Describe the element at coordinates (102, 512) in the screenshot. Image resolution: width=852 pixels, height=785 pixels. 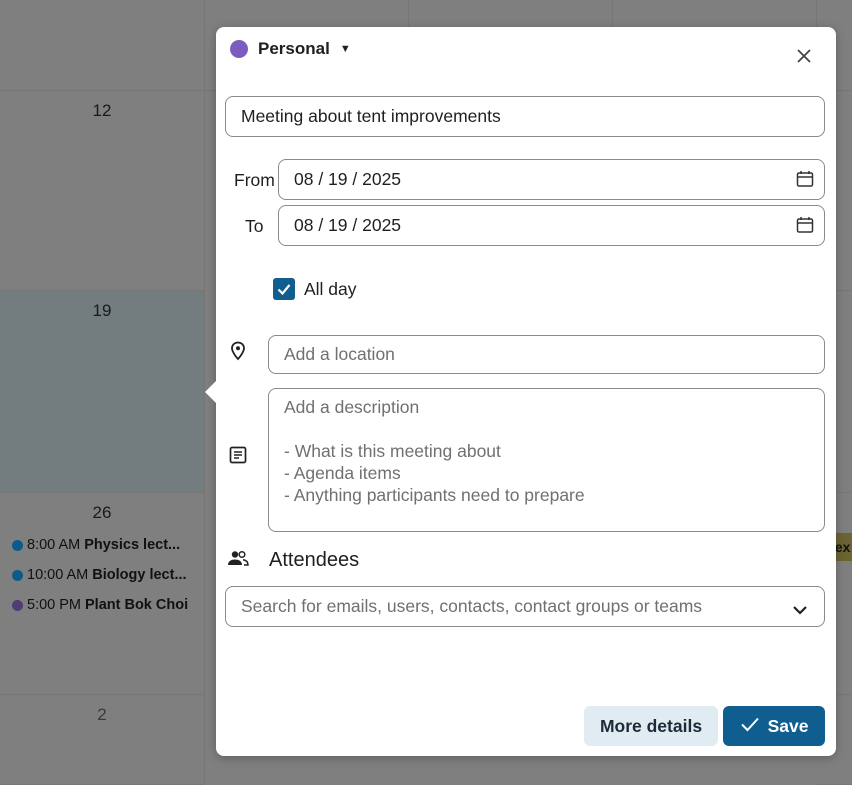
I see `day-number: 26` at that location.